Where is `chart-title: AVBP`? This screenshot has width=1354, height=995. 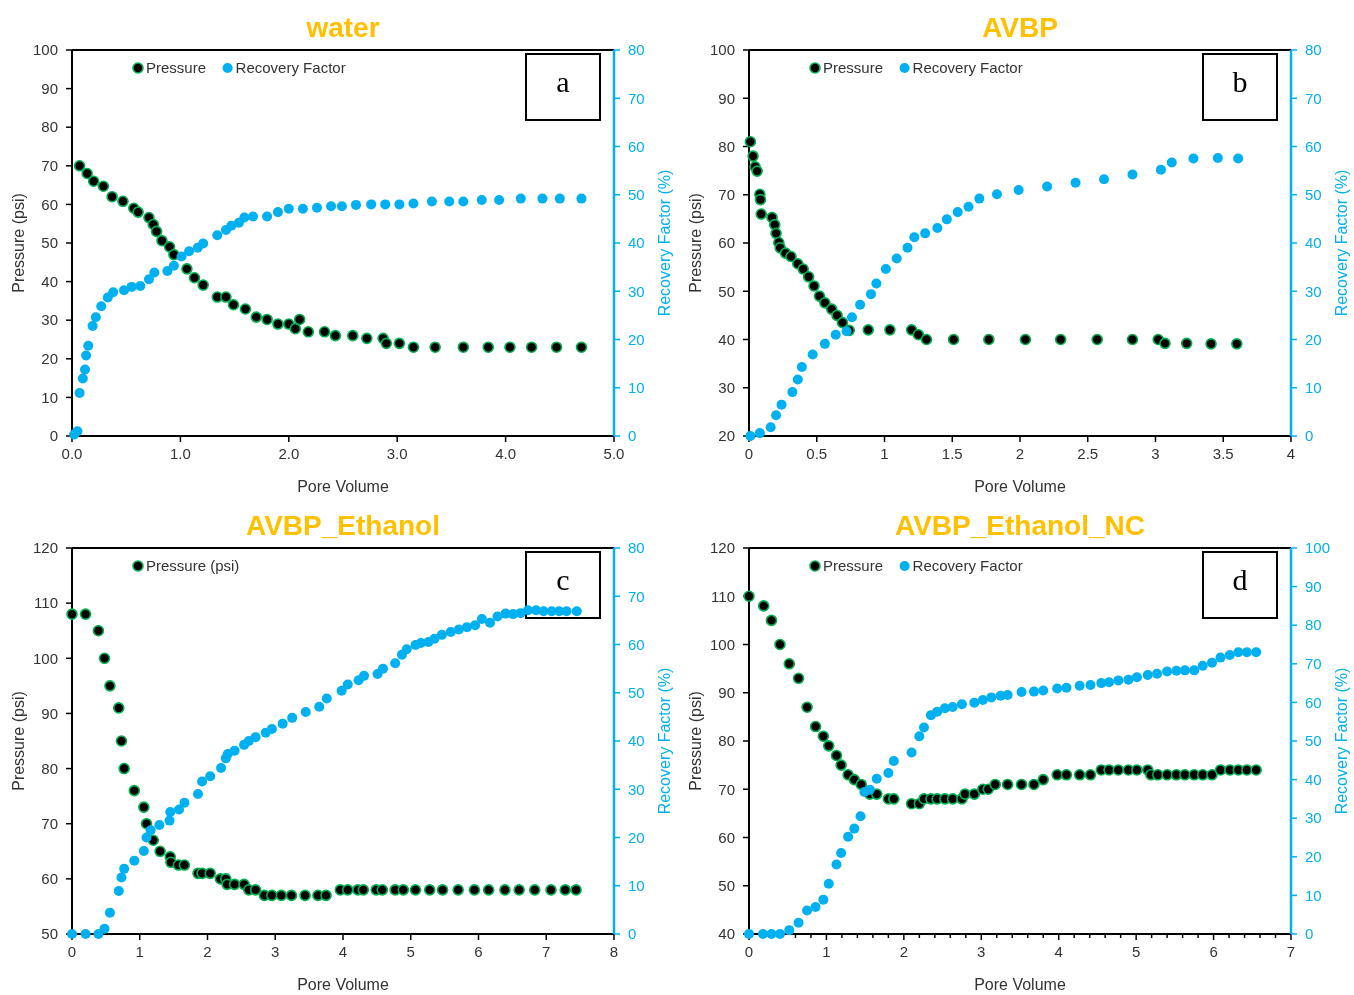
chart-title: AVBP is located at coordinates (1020, 27).